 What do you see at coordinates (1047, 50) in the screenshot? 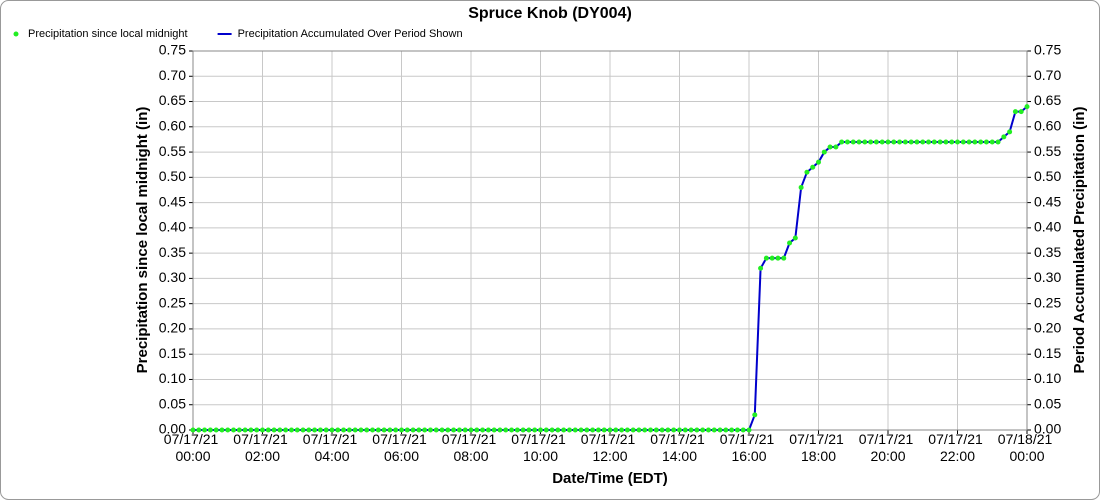
I see `y2-tick-label: 0.75` at bounding box center [1047, 50].